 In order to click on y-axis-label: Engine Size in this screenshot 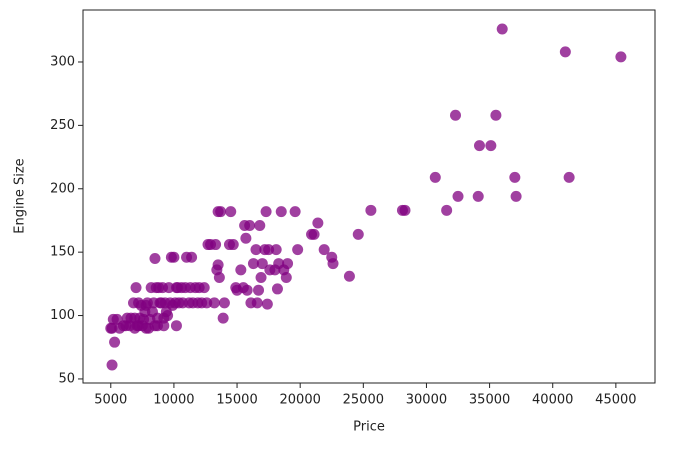, I will do `click(20, 195)`.